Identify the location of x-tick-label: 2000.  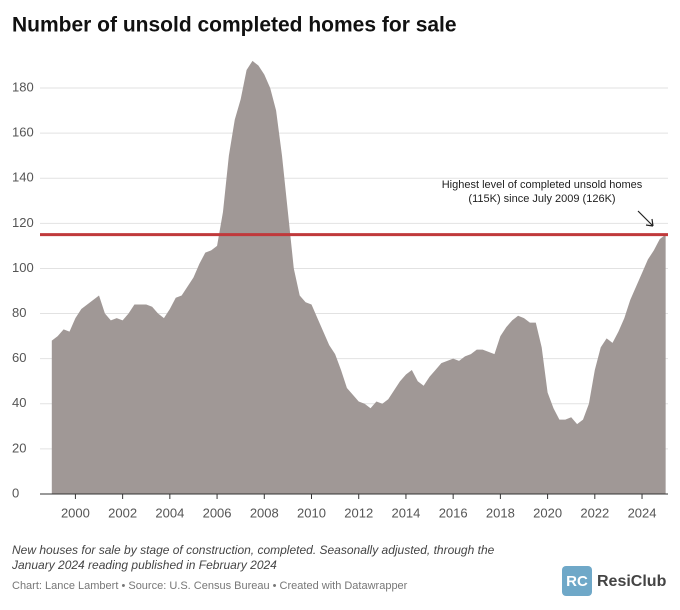
(75, 512).